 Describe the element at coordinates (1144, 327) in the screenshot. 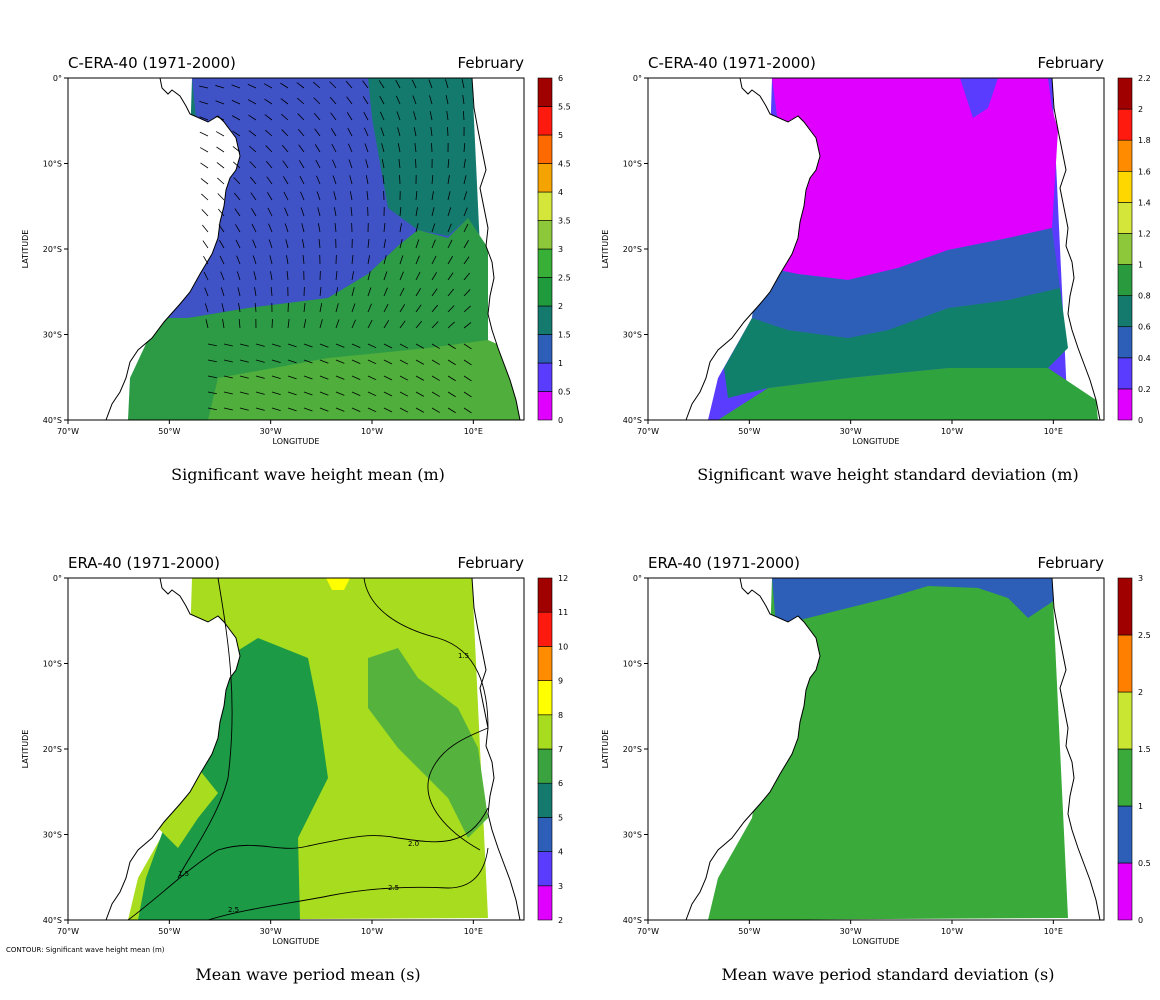

I see `colorbar-label: 0.6` at that location.